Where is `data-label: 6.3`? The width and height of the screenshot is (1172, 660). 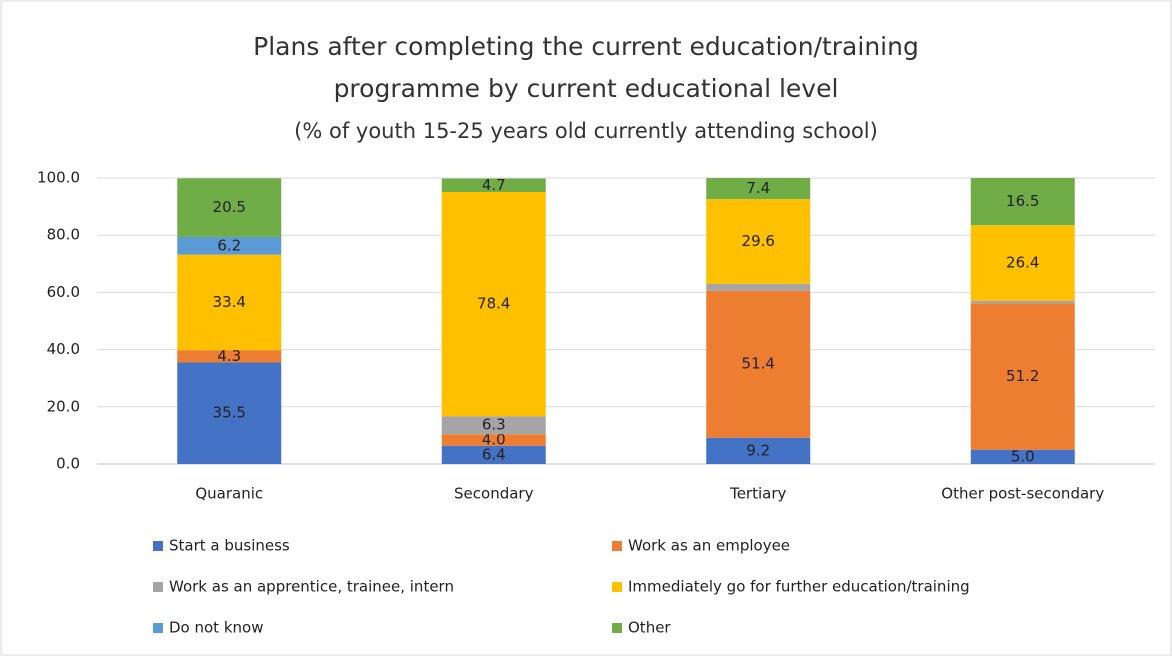 data-label: 6.3 is located at coordinates (494, 425).